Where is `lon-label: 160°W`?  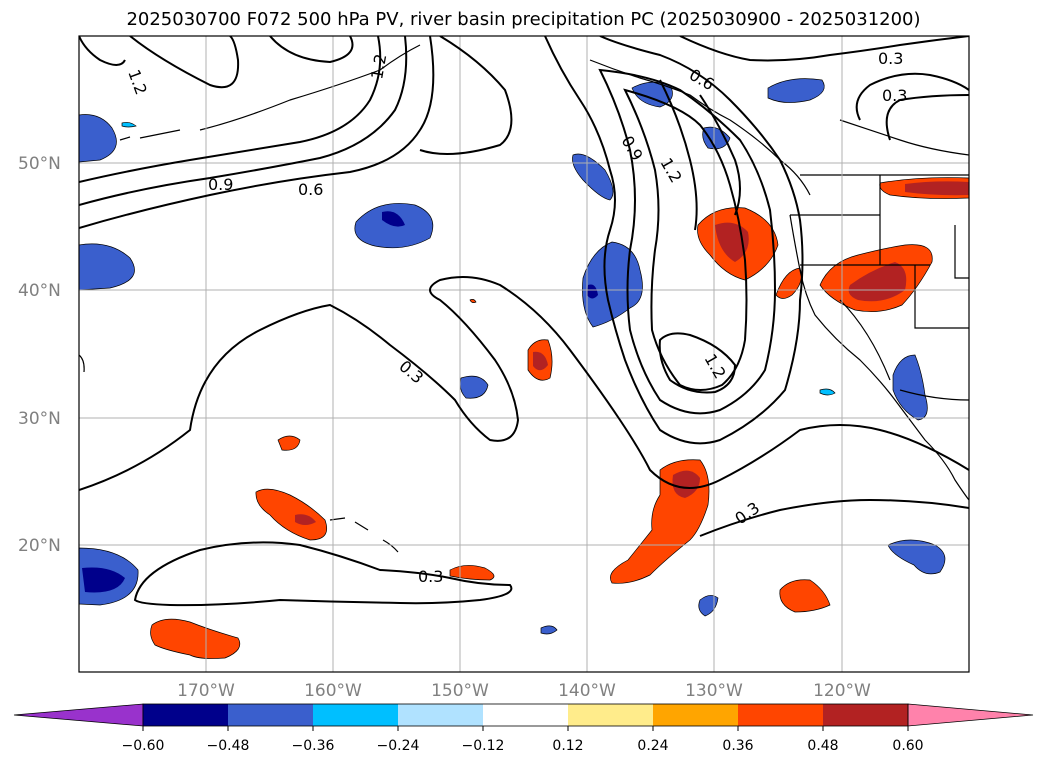 lon-label: 160°W is located at coordinates (333, 691).